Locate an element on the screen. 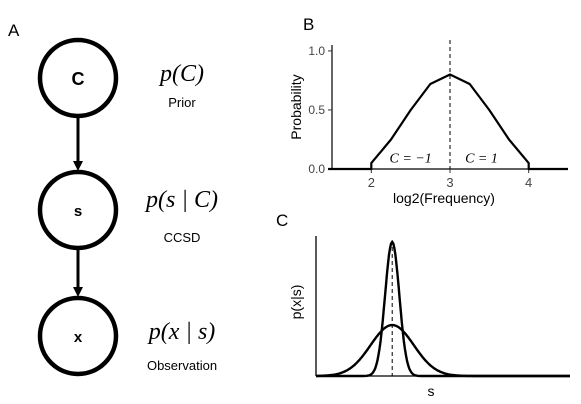 The height and width of the screenshot is (404, 581). y-tick-label: 0.0 is located at coordinates (316, 169).